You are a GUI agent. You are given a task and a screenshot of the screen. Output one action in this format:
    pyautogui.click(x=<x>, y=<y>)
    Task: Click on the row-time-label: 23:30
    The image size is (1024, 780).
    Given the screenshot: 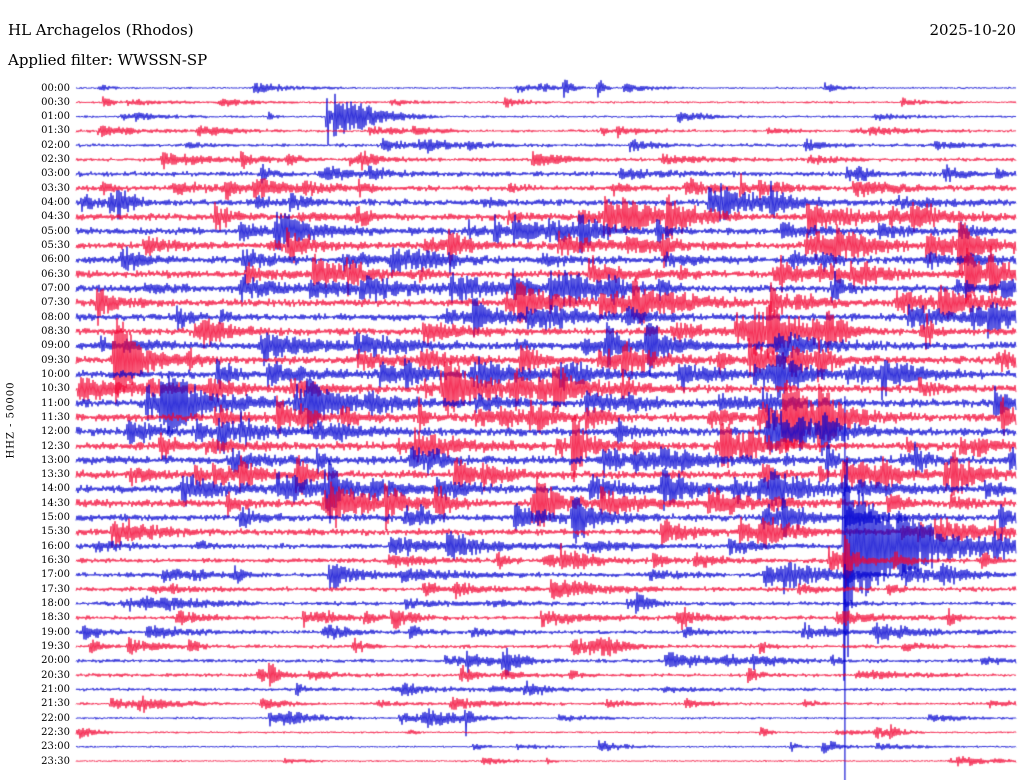 What is the action you would take?
    pyautogui.click(x=55, y=761)
    